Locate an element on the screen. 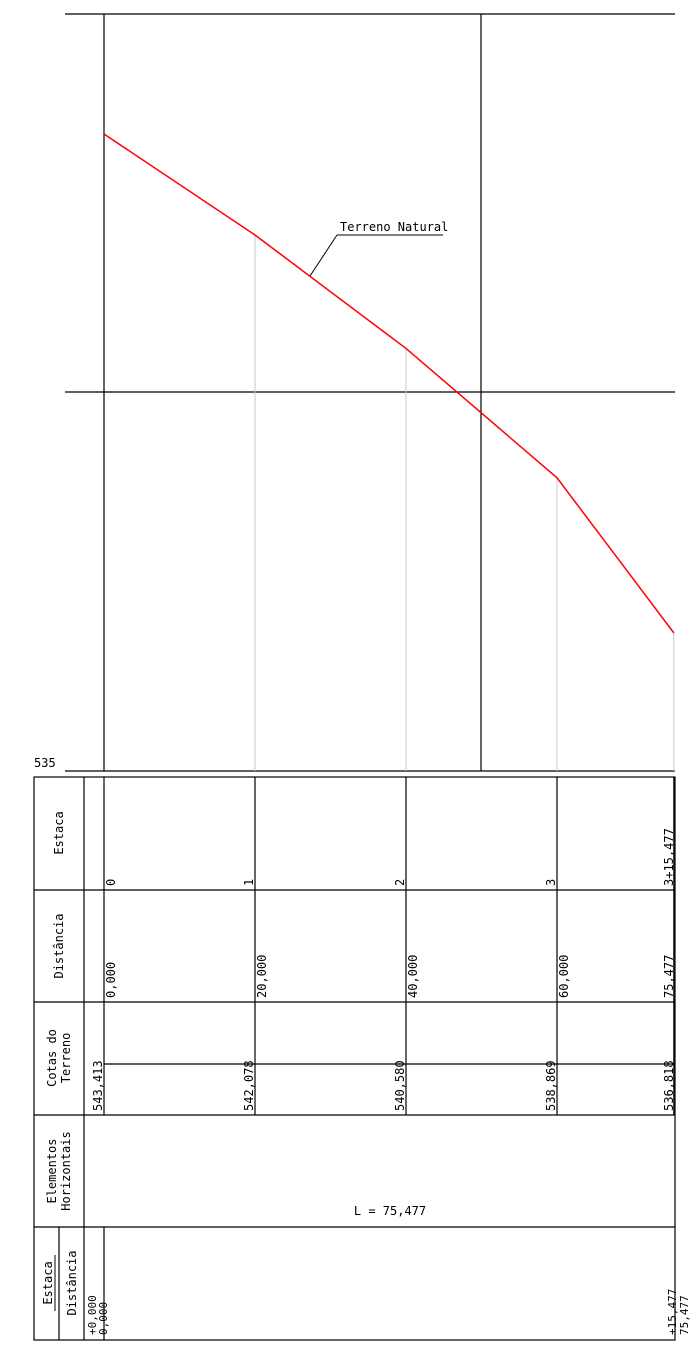 The image size is (699, 1349). cell-distancia: 20,000 is located at coordinates (262, 976).